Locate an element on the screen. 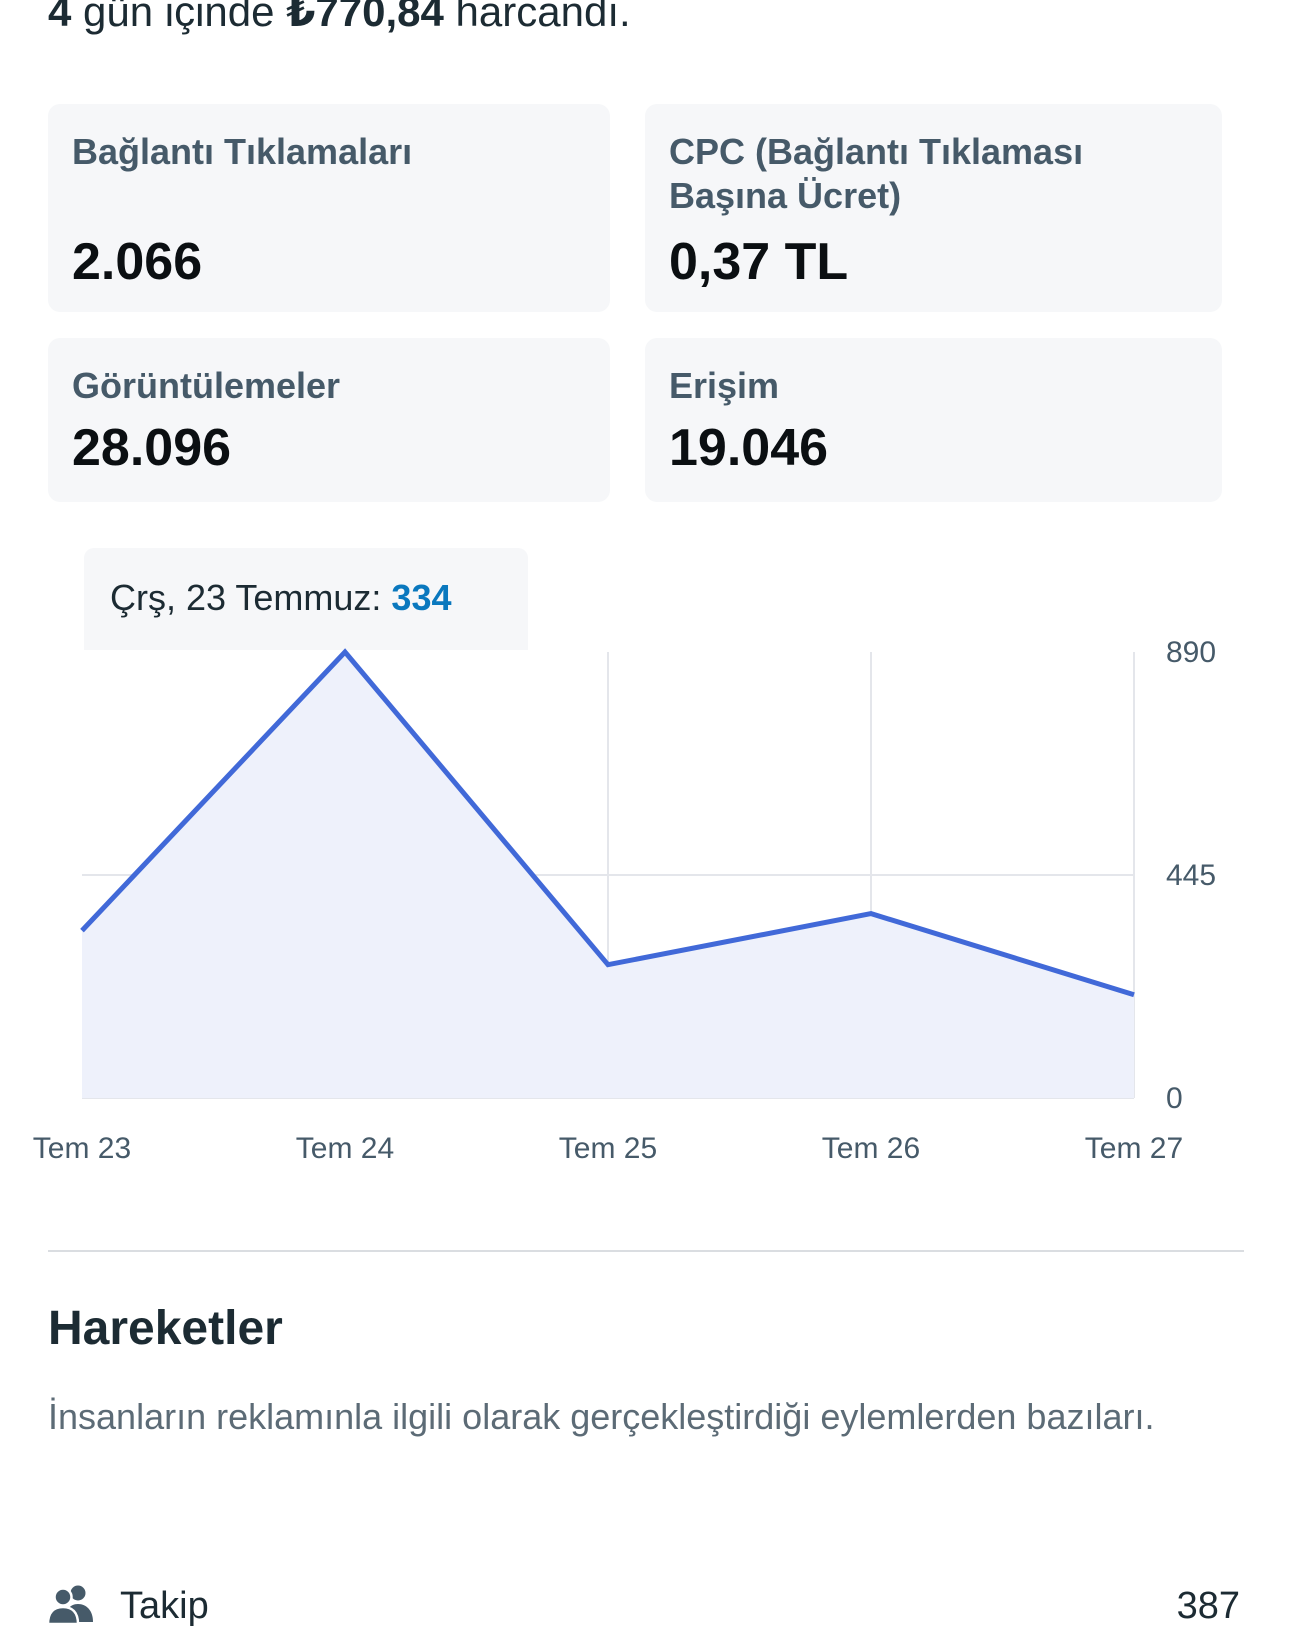 Image resolution: width=1290 pixels, height=1633 pixels. metric-label: Görüntülemeler is located at coordinates (206, 385).